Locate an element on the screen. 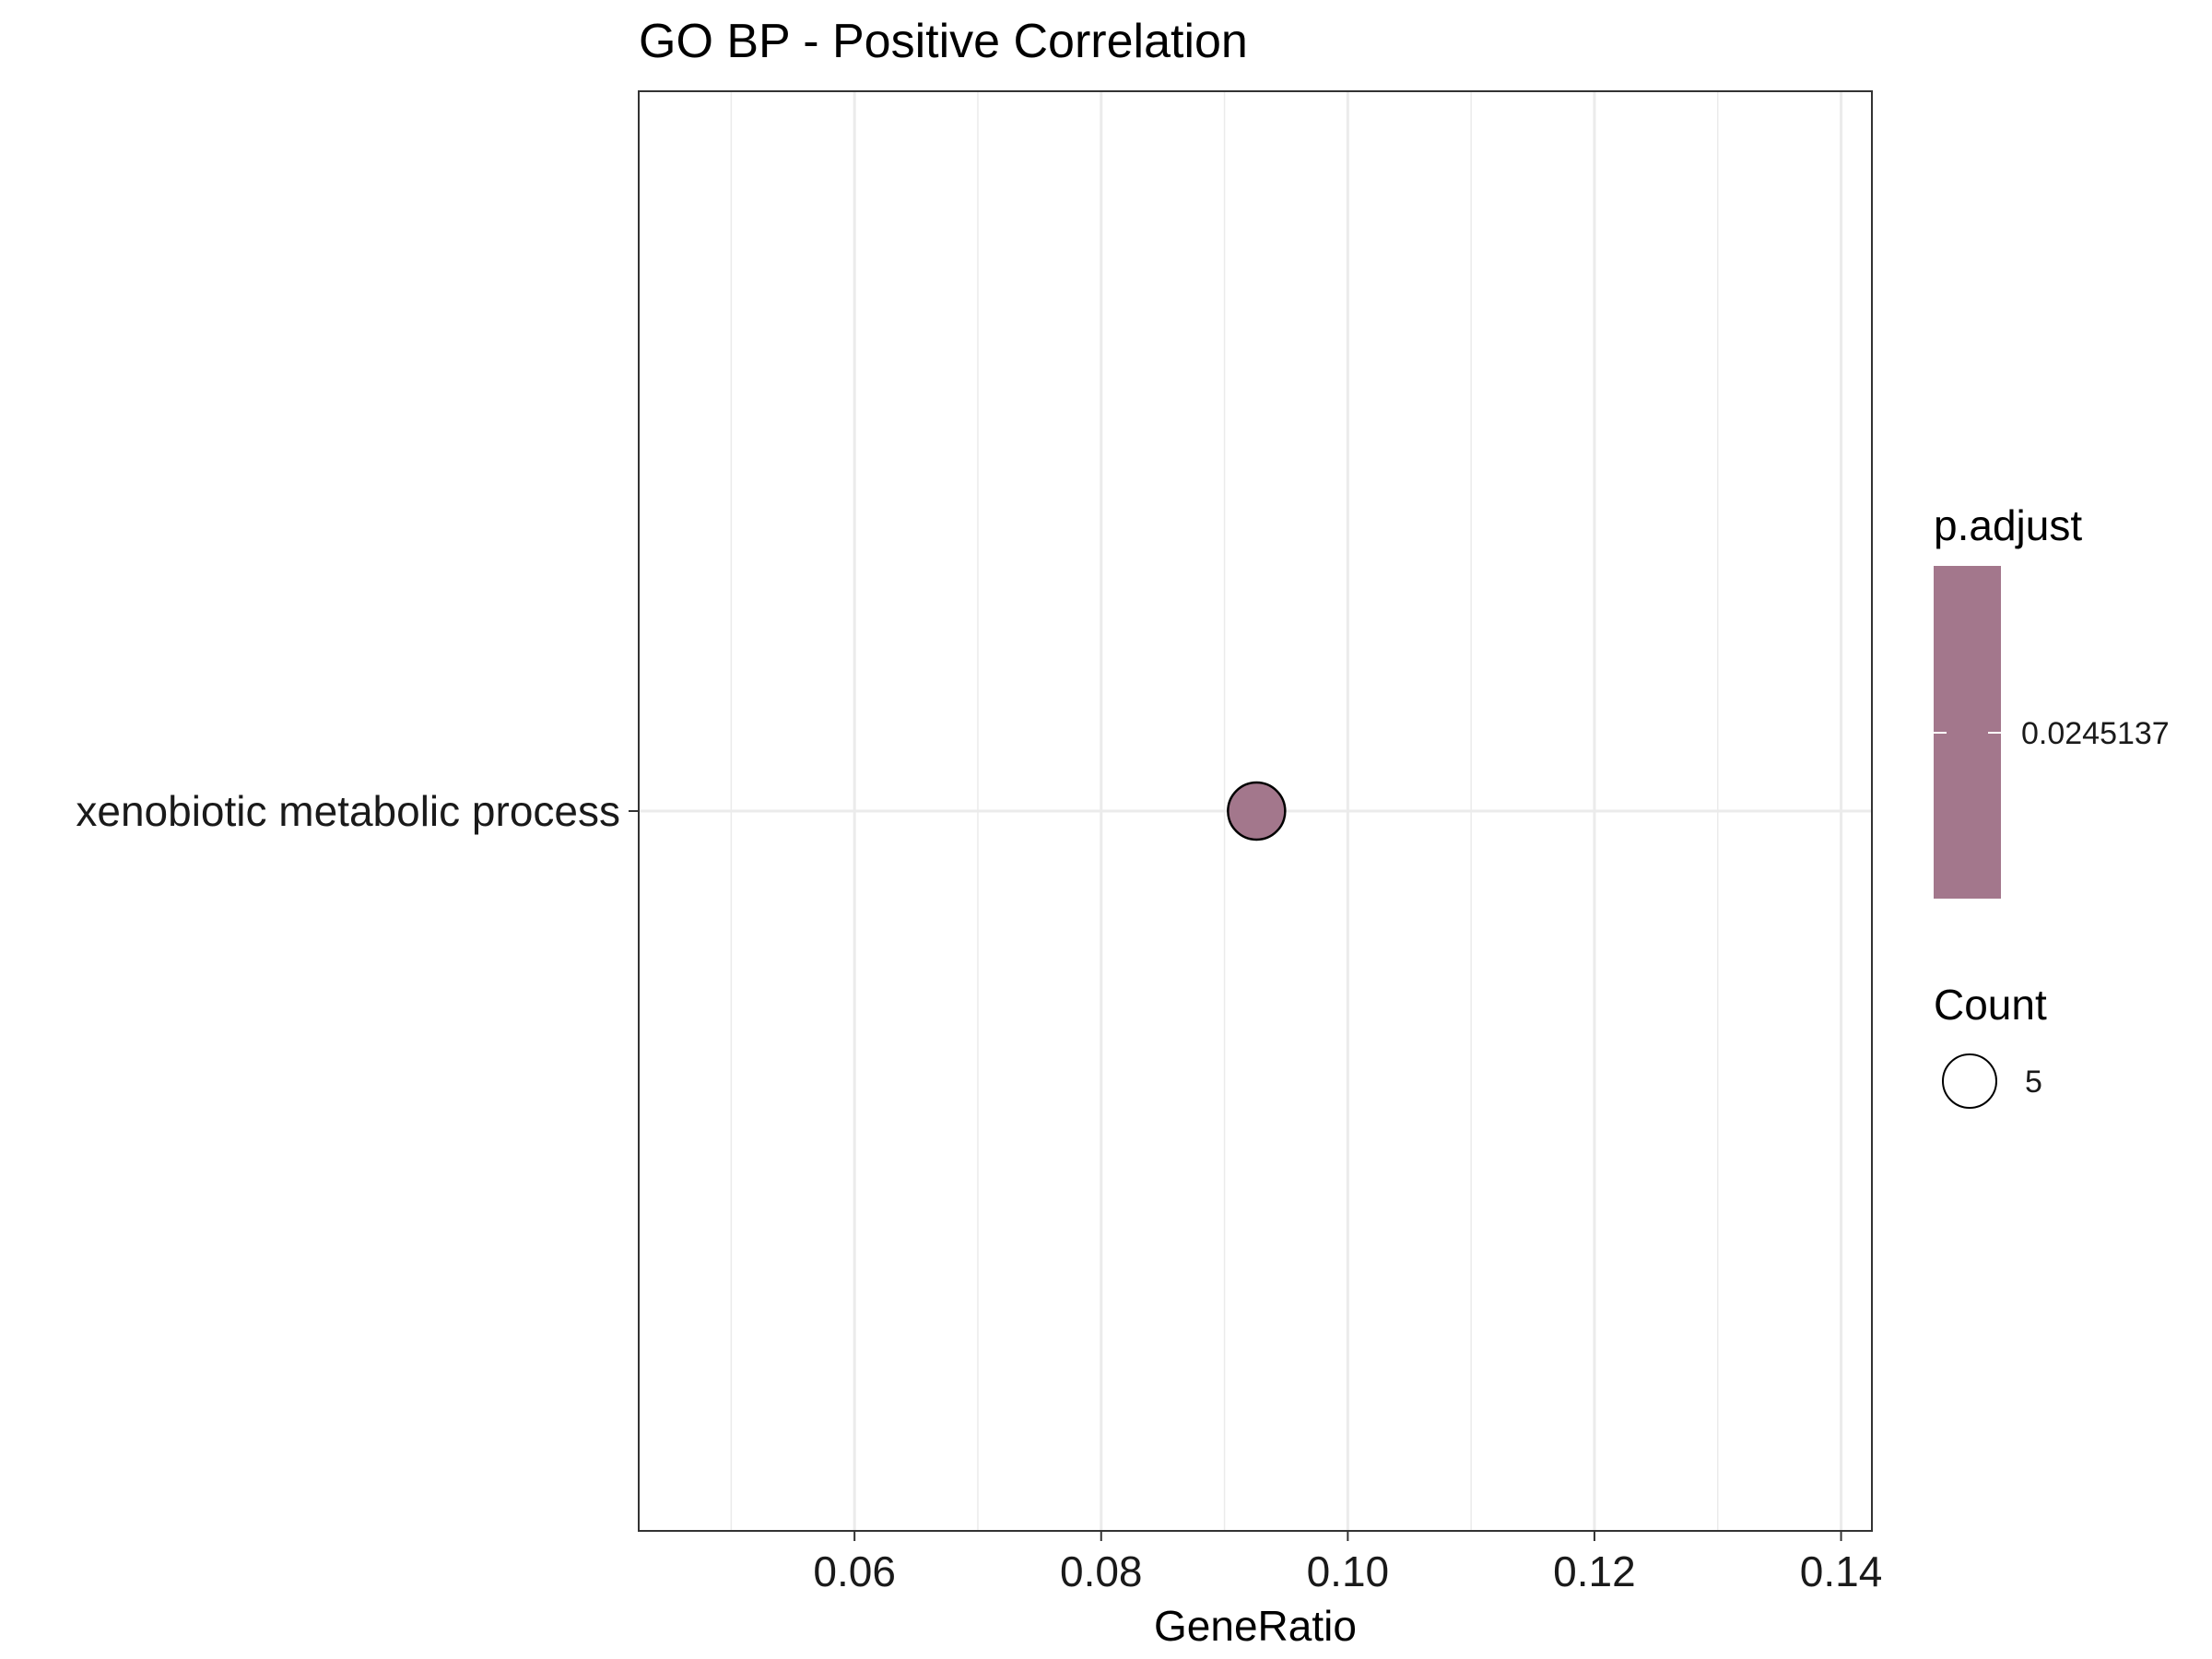 The image size is (2212, 1659). x-axis-title: GeneRatio is located at coordinates (1255, 1626).